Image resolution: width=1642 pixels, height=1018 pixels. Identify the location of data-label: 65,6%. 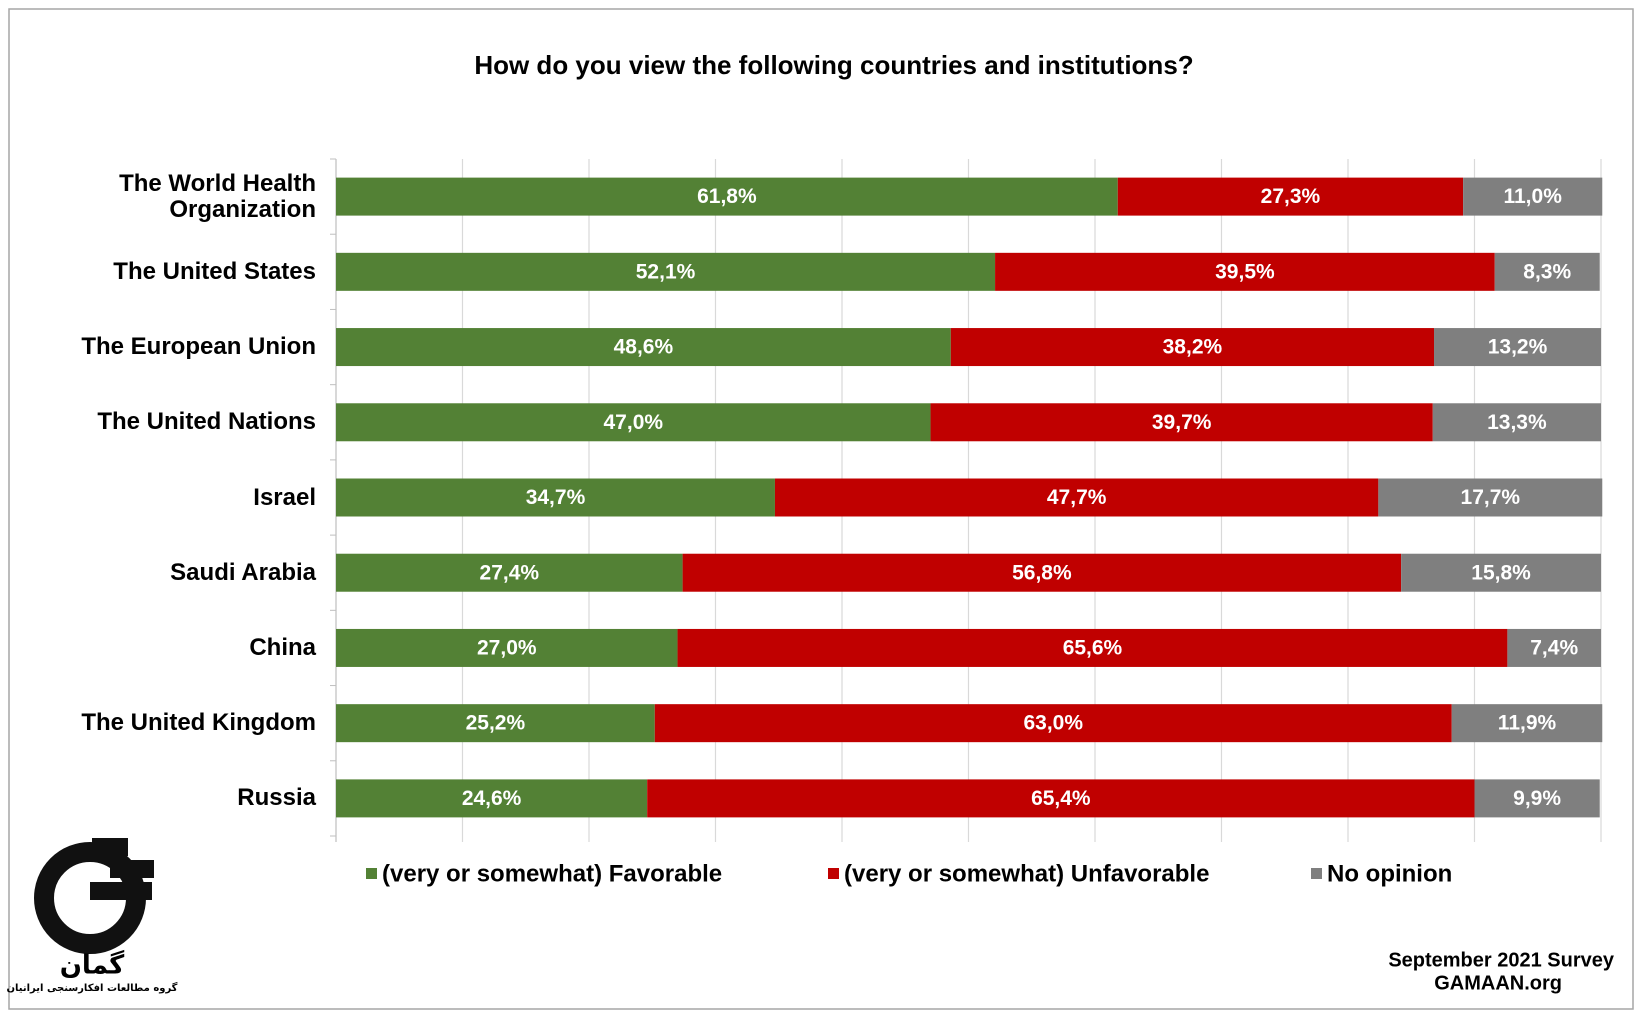
(1093, 647).